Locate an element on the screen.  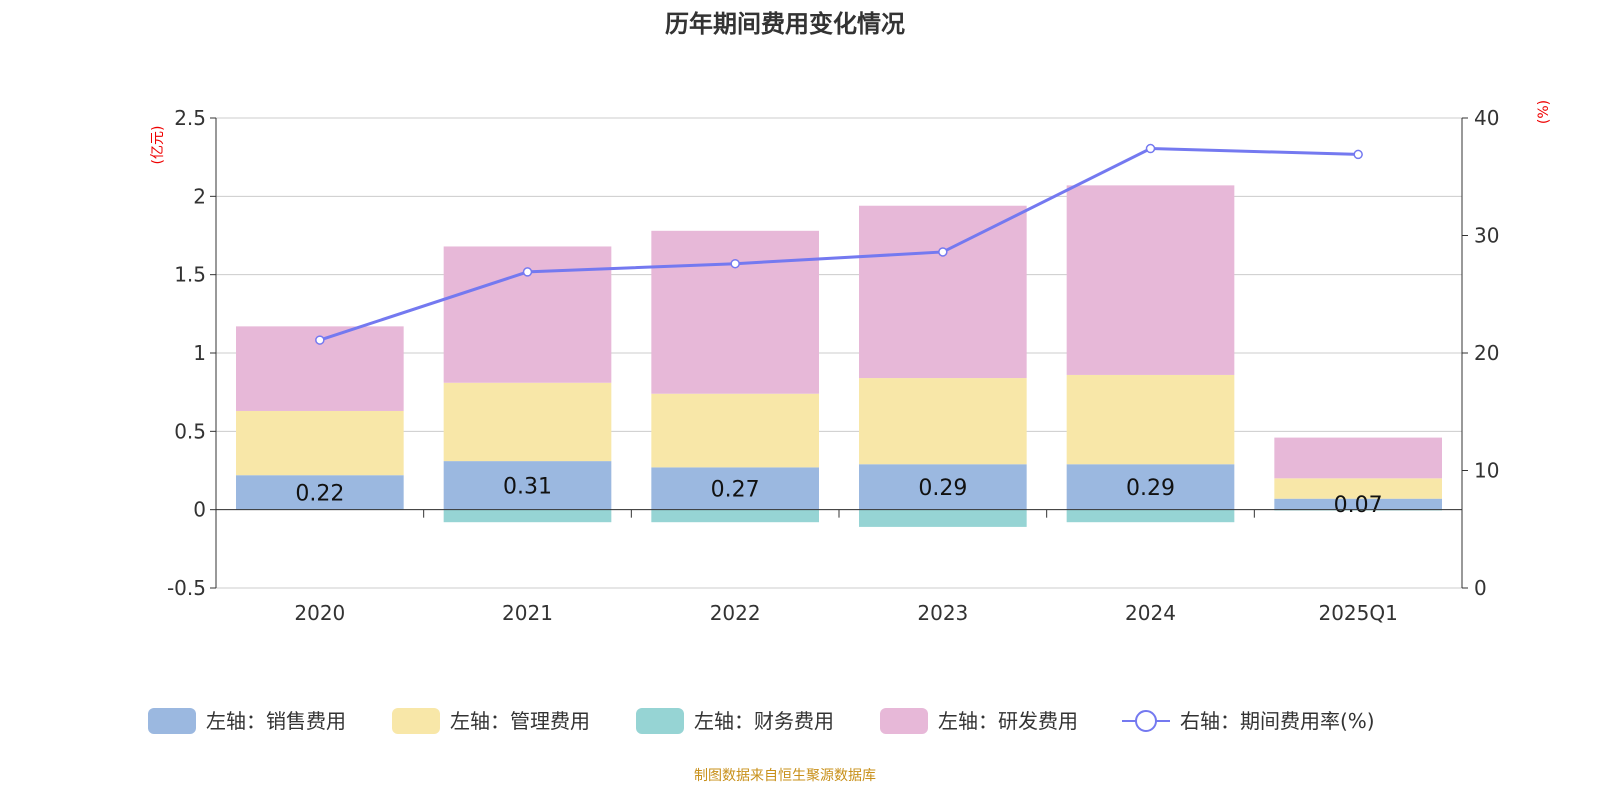
right-tick-label: 20 is located at coordinates (1486, 353).